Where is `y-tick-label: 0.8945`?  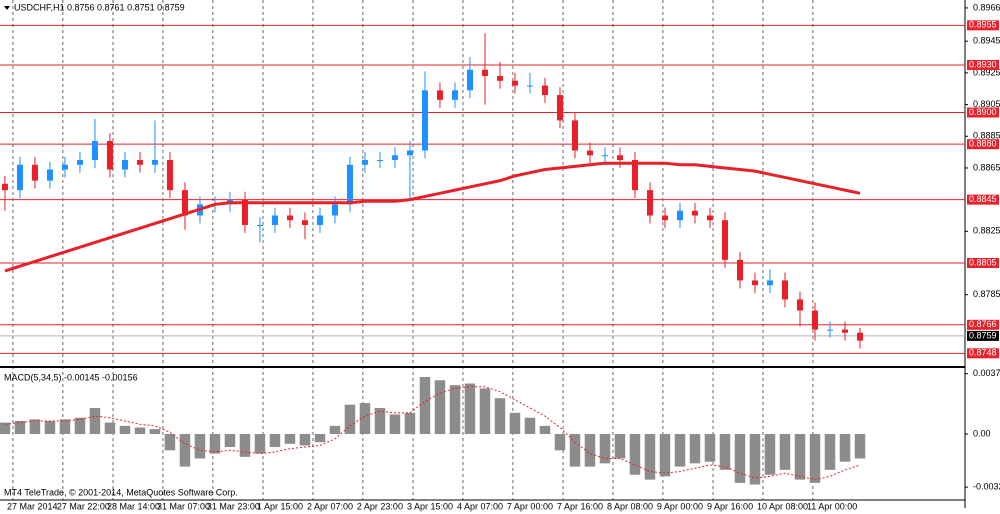
y-tick-label: 0.8945 is located at coordinates (986, 41).